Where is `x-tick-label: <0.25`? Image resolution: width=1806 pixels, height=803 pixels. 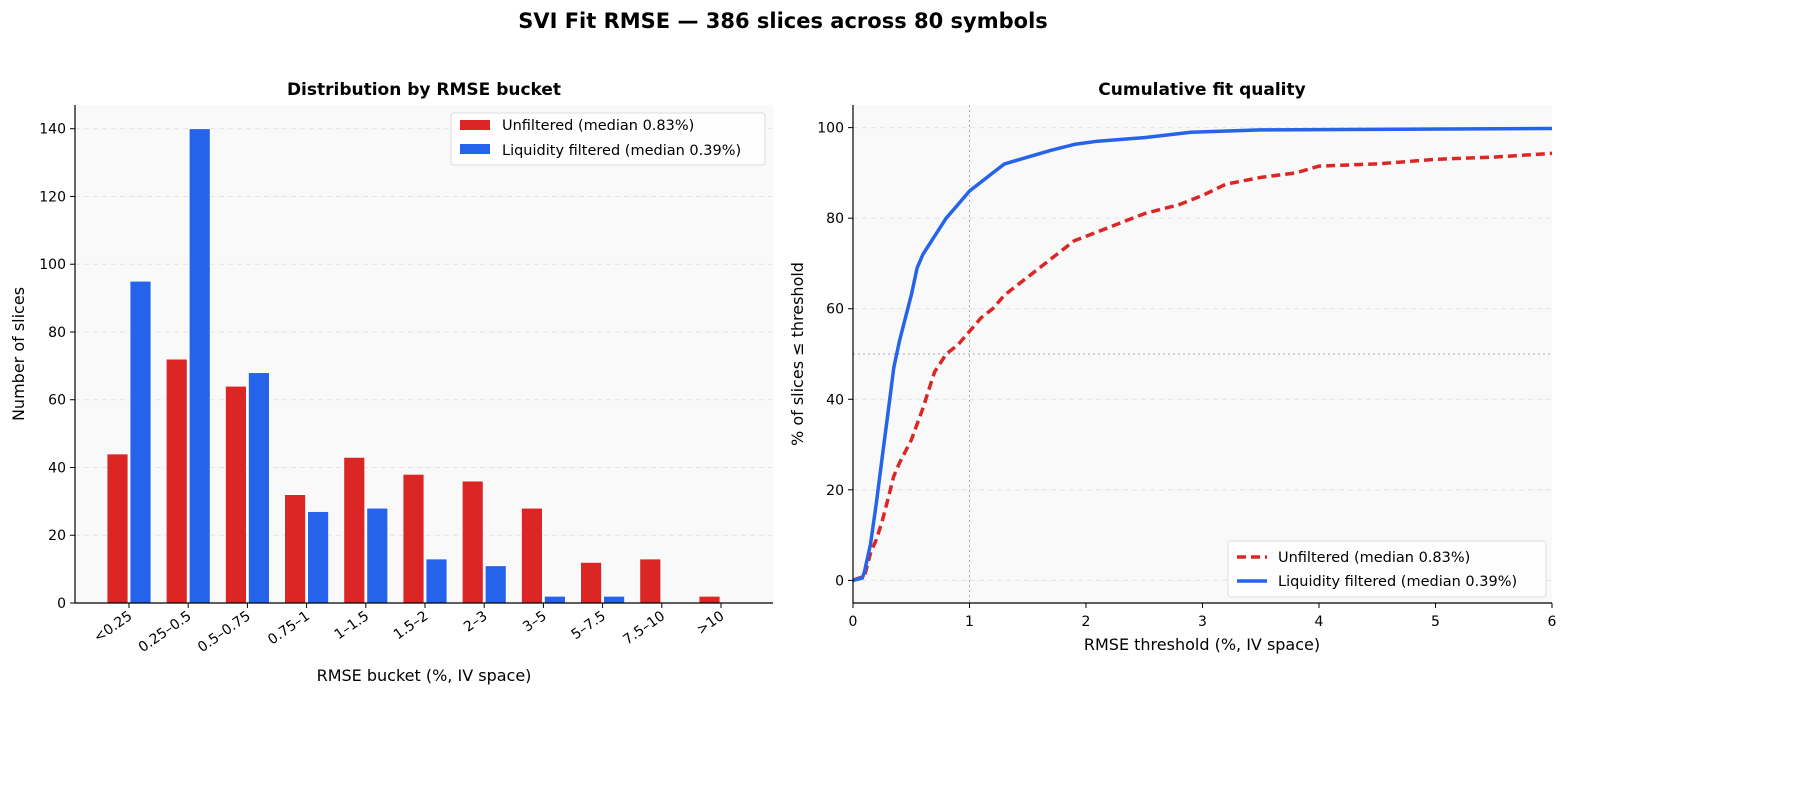 x-tick-label: <0.25 is located at coordinates (113, 627).